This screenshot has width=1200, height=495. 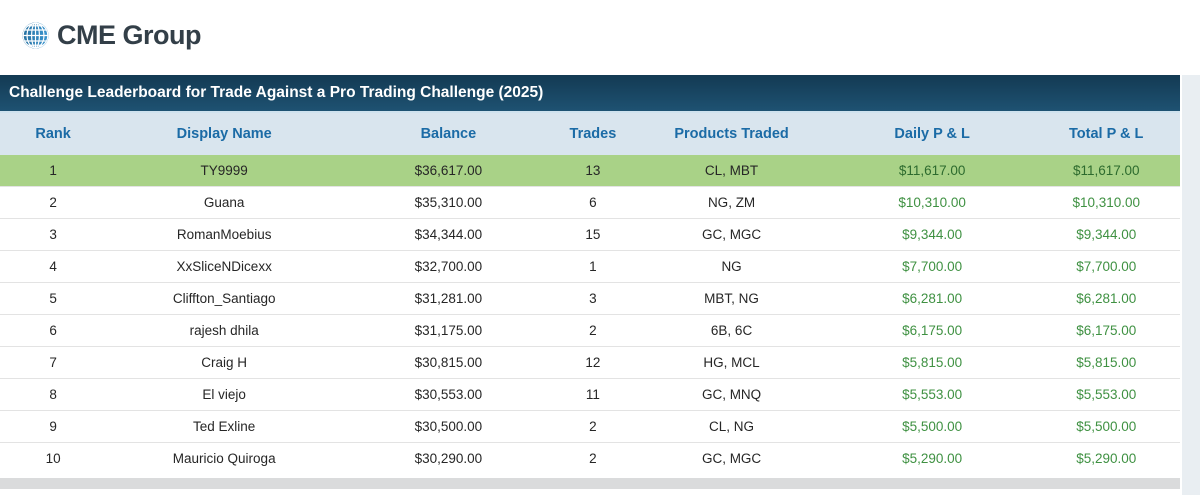 What do you see at coordinates (448, 298) in the screenshot?
I see `cell-balance: $31,281.00` at bounding box center [448, 298].